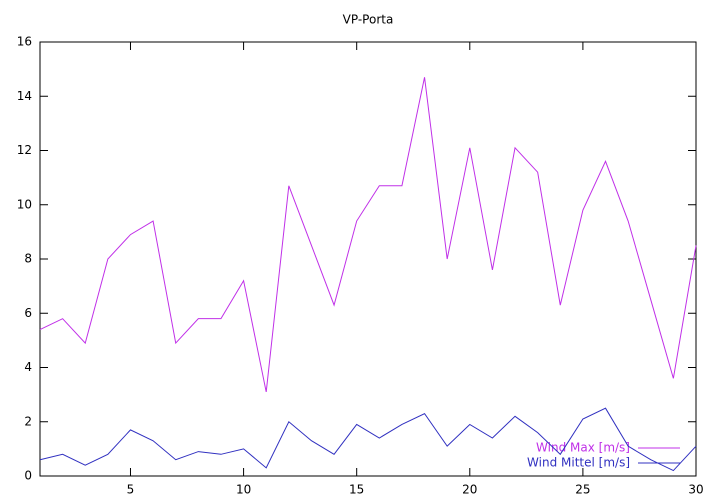 This screenshot has width=720, height=504. What do you see at coordinates (24, 96) in the screenshot?
I see `y-tick-label: 14` at bounding box center [24, 96].